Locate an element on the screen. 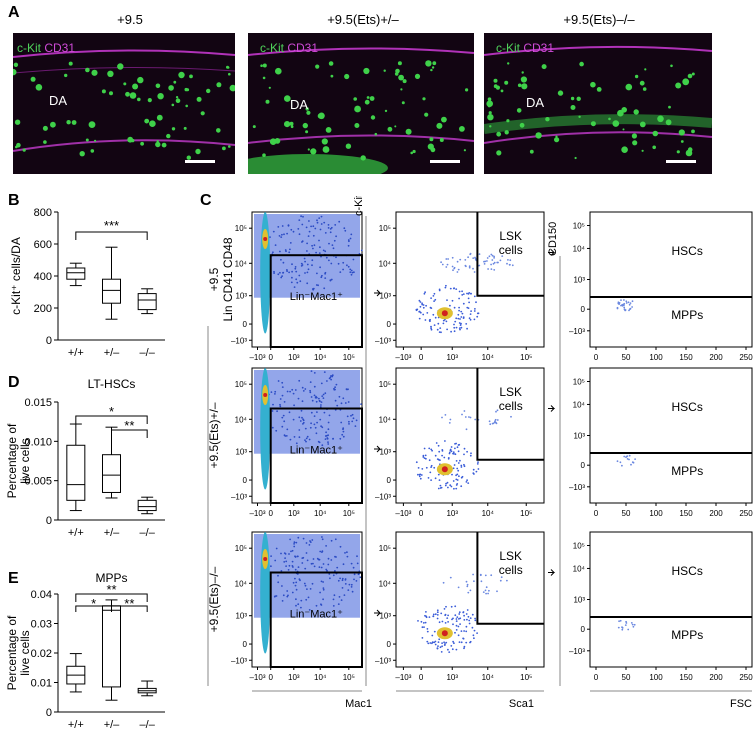 The height and width of the screenshot is (738, 754). y-tick-label: 10⁵ is located at coordinates (241, 228).